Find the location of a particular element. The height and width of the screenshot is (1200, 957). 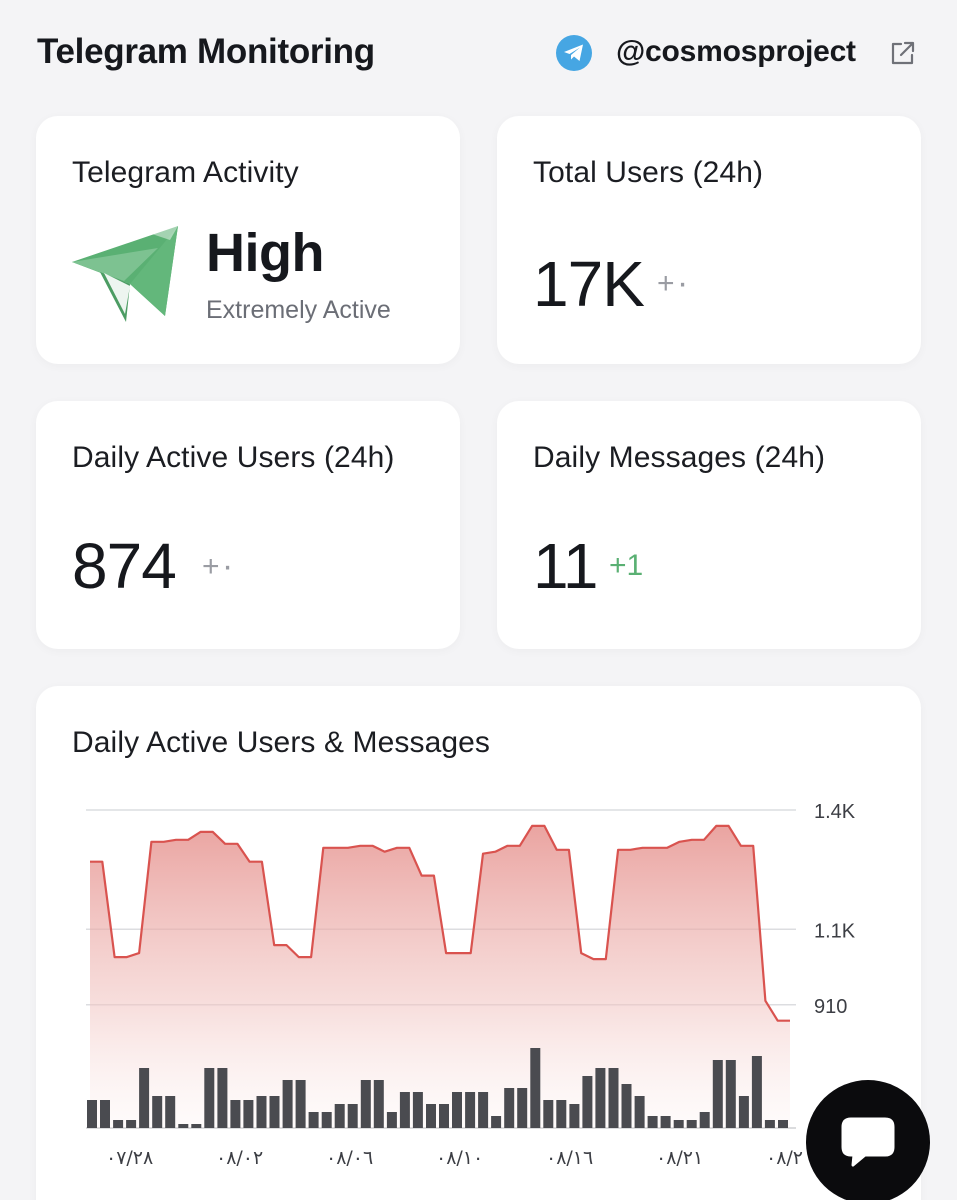

chat-bubble-icon is located at coordinates (868, 1142).